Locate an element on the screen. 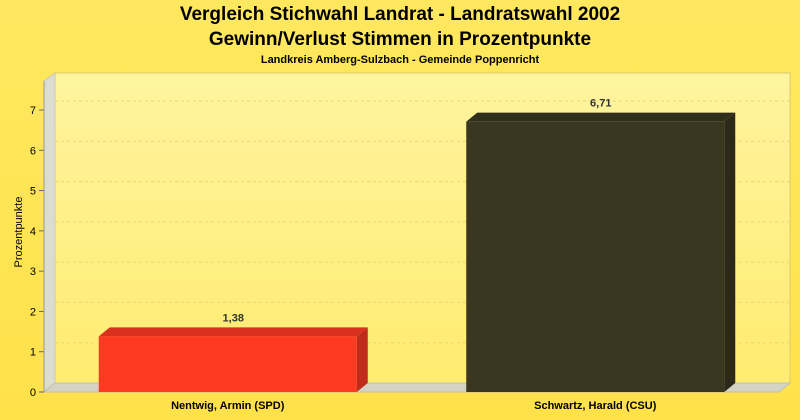 Image resolution: width=800 pixels, height=420 pixels. y-tick-label: 4 is located at coordinates (33, 232).